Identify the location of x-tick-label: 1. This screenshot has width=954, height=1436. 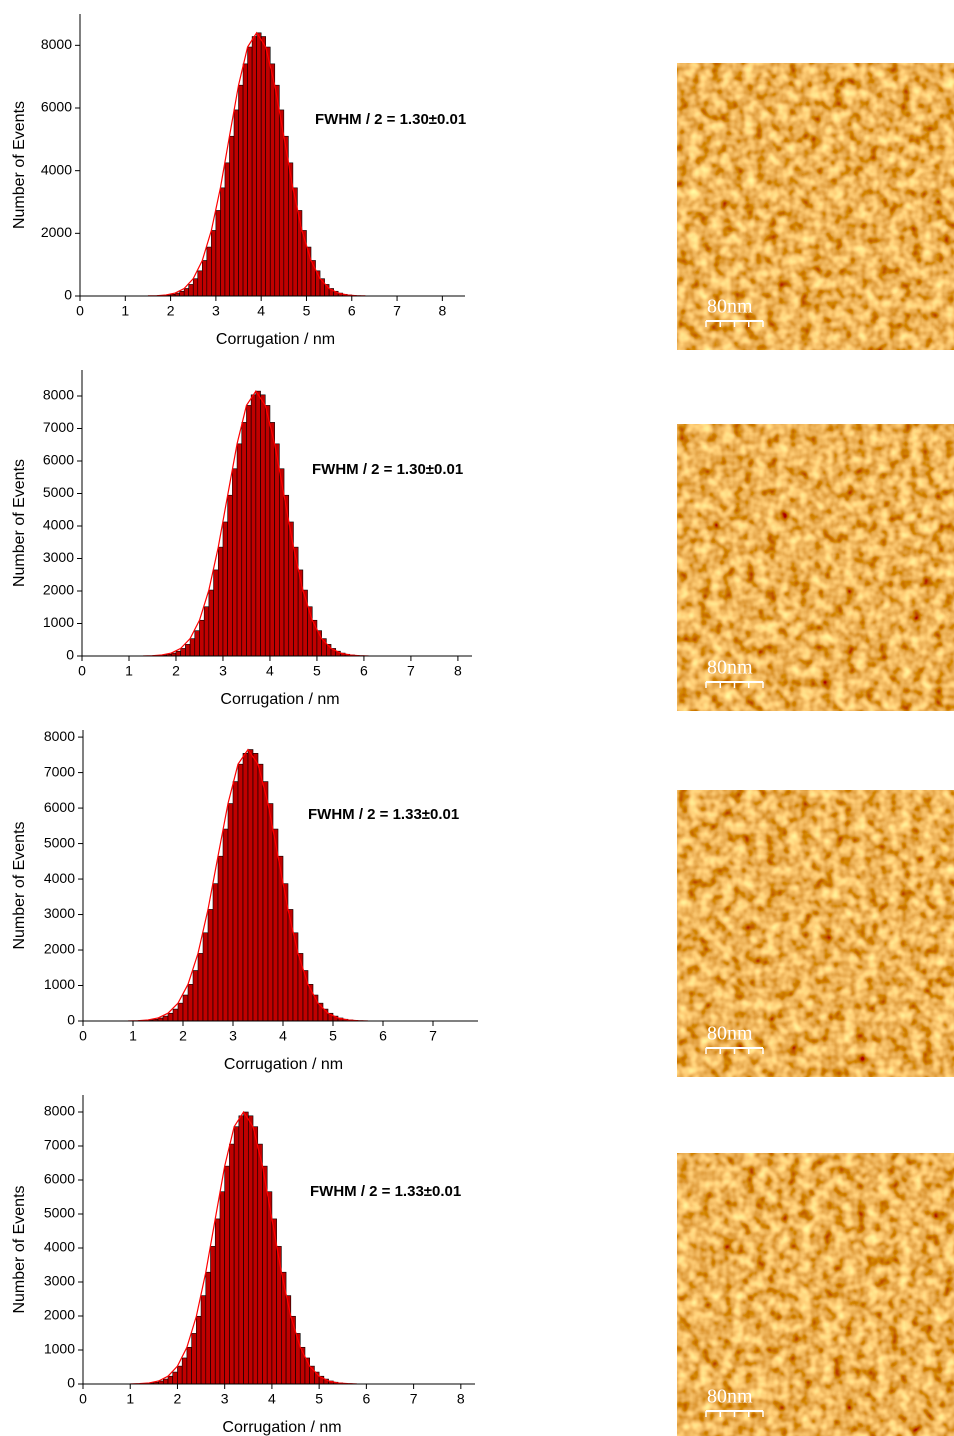
(130, 1399).